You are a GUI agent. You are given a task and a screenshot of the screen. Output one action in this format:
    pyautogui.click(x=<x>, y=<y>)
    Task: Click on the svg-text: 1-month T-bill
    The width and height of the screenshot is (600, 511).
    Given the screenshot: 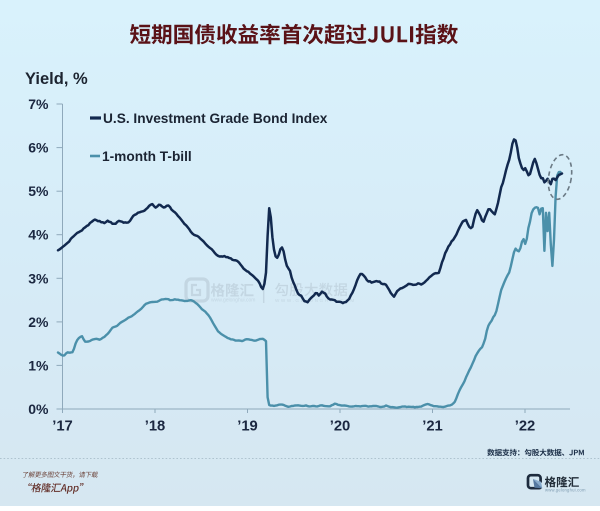 What is the action you would take?
    pyautogui.click(x=147, y=156)
    